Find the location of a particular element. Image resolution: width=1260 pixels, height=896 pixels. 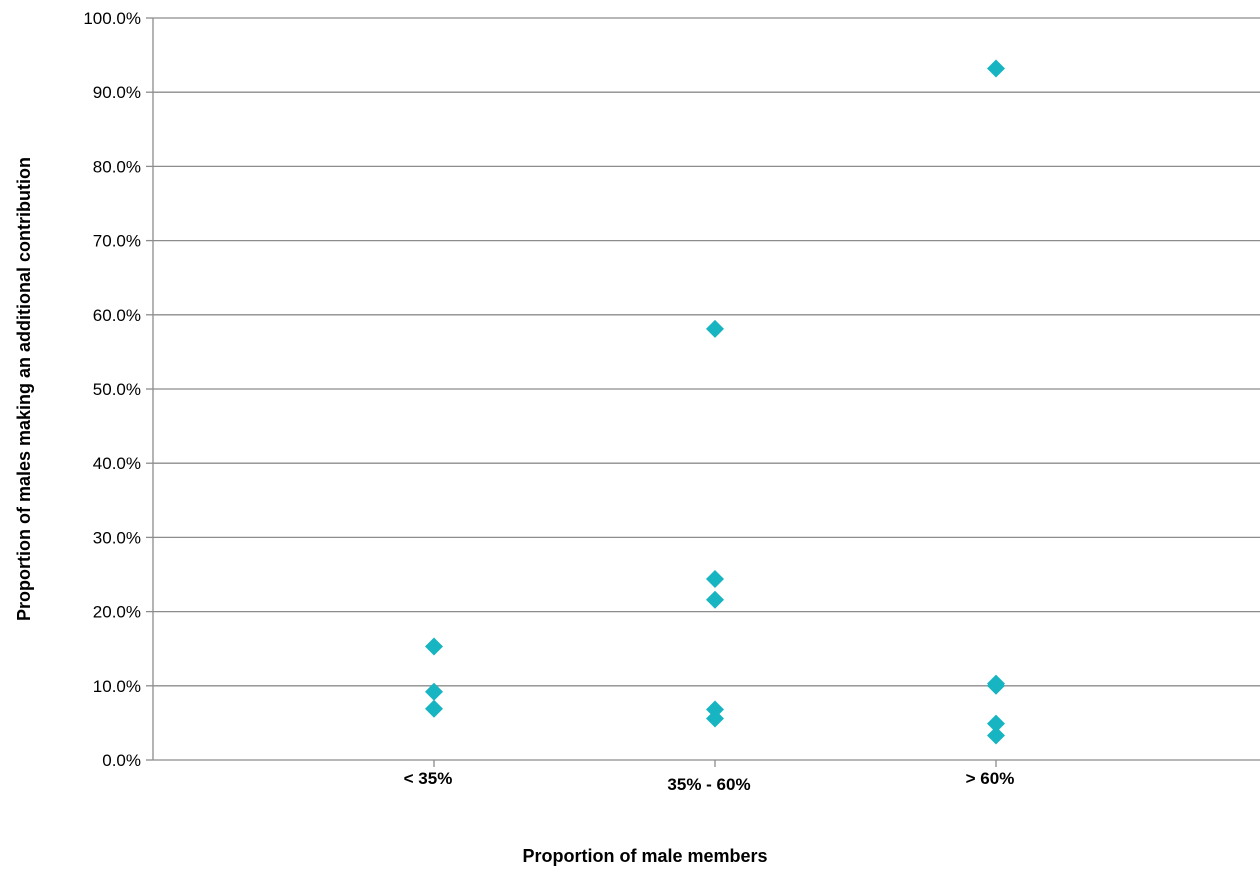

x-category-label: > 60% is located at coordinates (990, 778).